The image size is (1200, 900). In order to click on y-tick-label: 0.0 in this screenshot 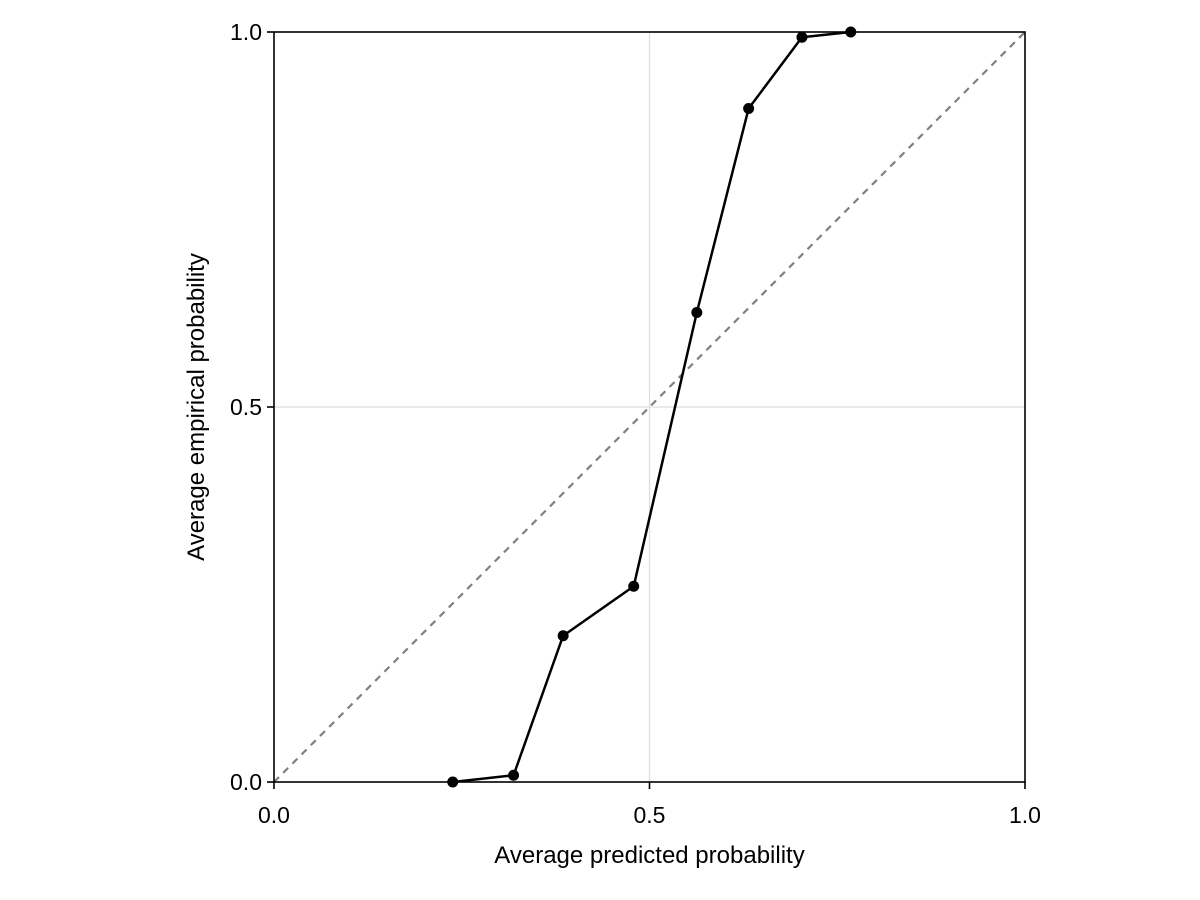, I will do `click(246, 782)`.